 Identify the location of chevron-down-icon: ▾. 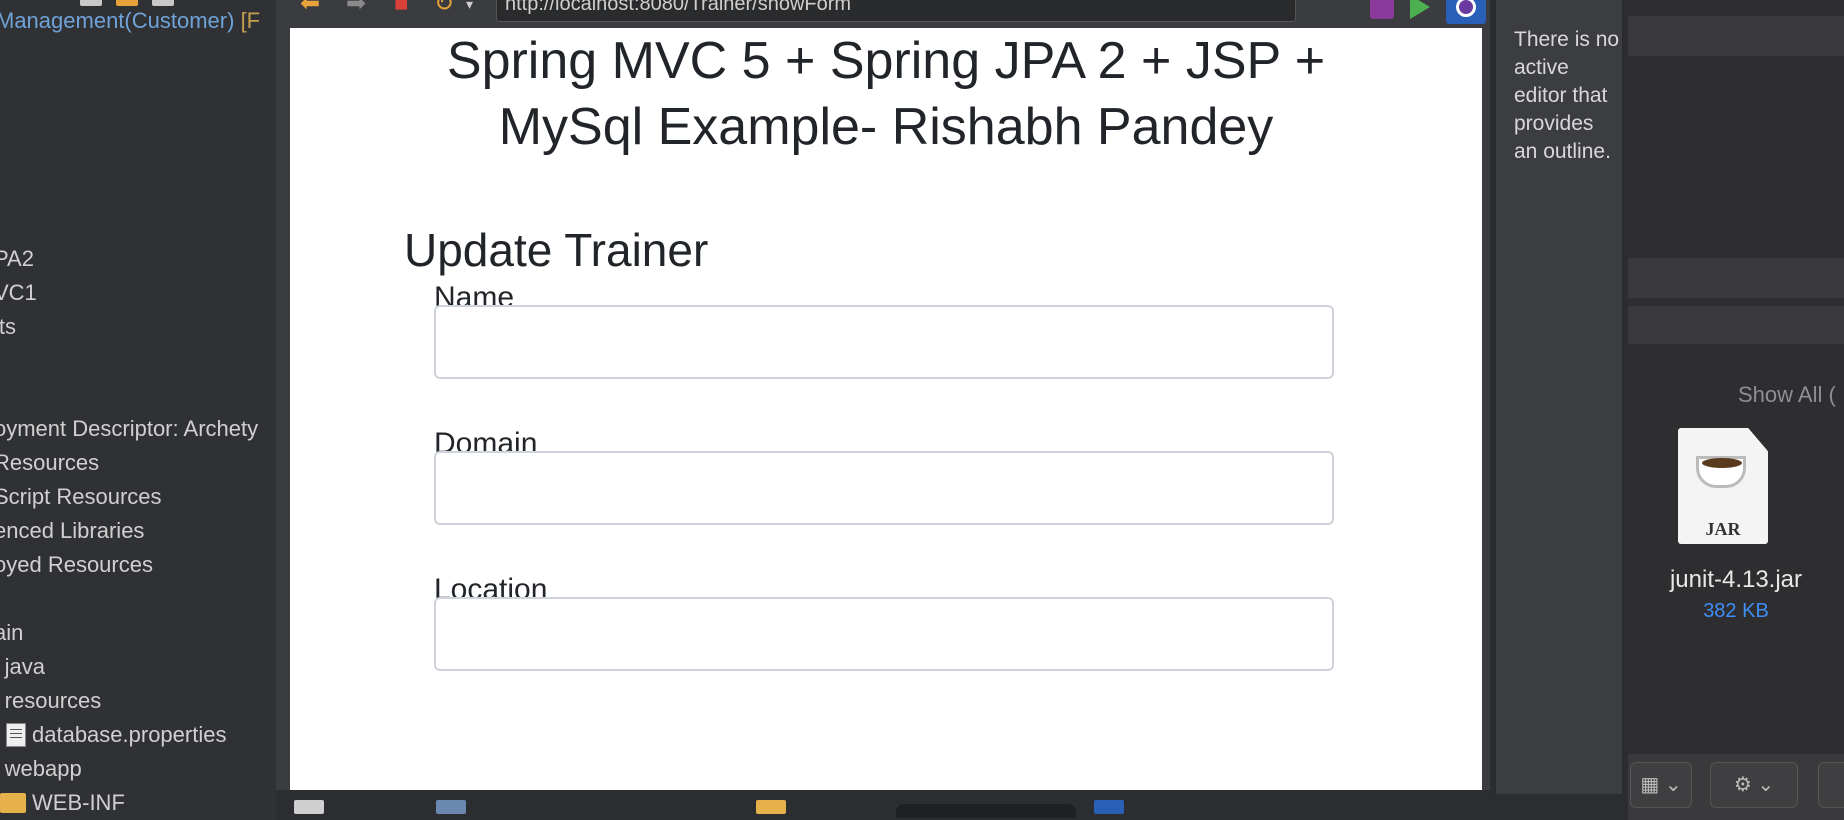
(470, 6).